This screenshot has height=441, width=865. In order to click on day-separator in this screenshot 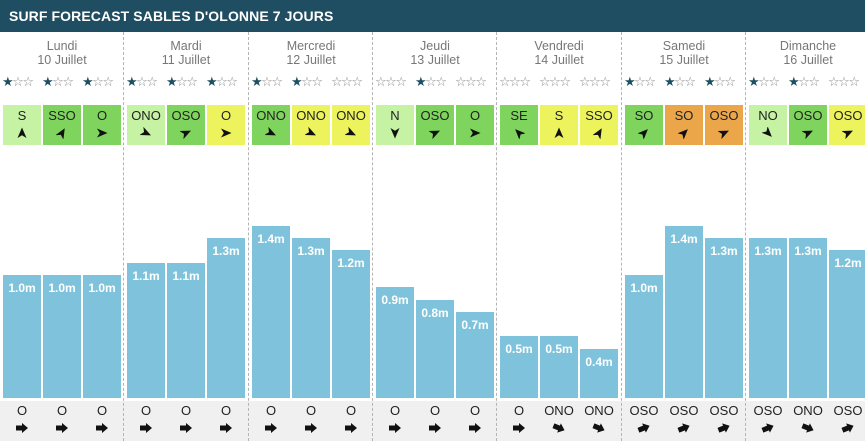, I will do `click(248, 236)`.